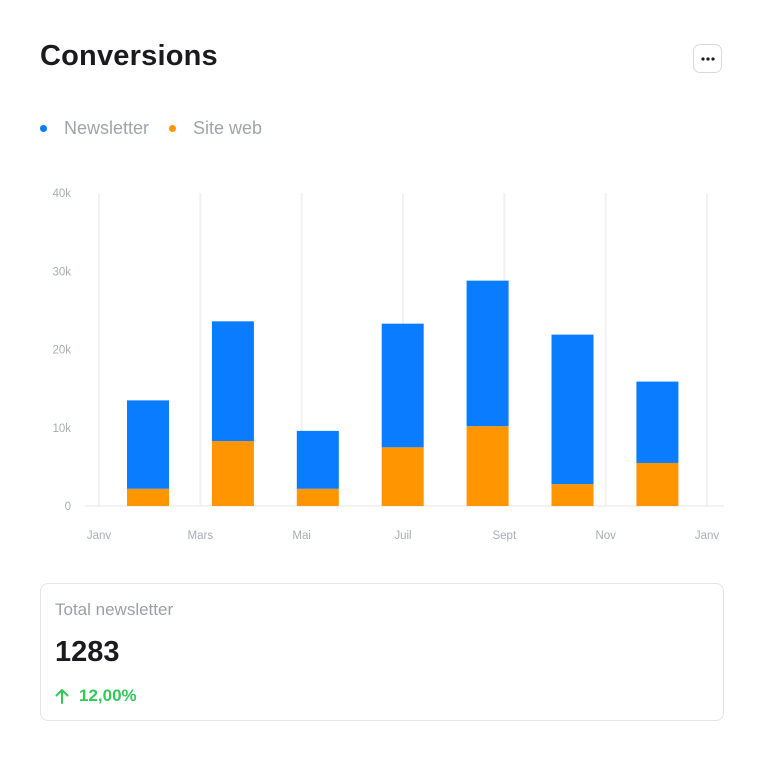  Describe the element at coordinates (107, 128) in the screenshot. I see `legend-label-newsletter: Newsletter` at that location.